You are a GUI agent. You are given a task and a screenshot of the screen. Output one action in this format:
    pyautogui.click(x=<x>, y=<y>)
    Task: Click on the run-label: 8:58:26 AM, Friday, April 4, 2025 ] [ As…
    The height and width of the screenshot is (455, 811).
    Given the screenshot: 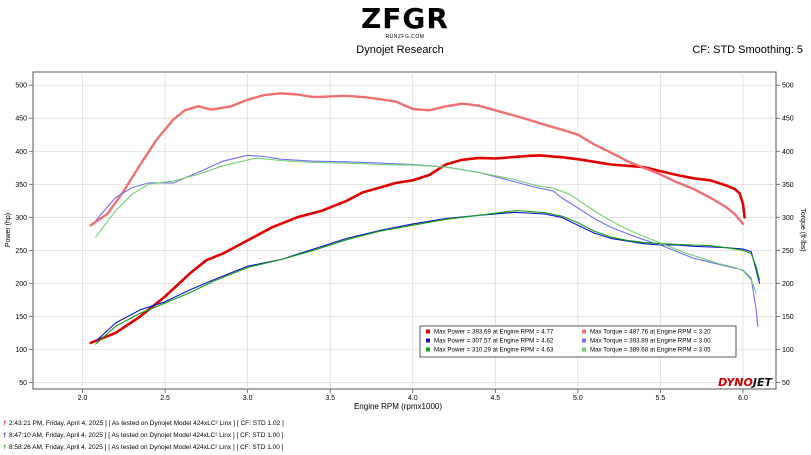 What is the action you would take?
    pyautogui.click(x=146, y=447)
    